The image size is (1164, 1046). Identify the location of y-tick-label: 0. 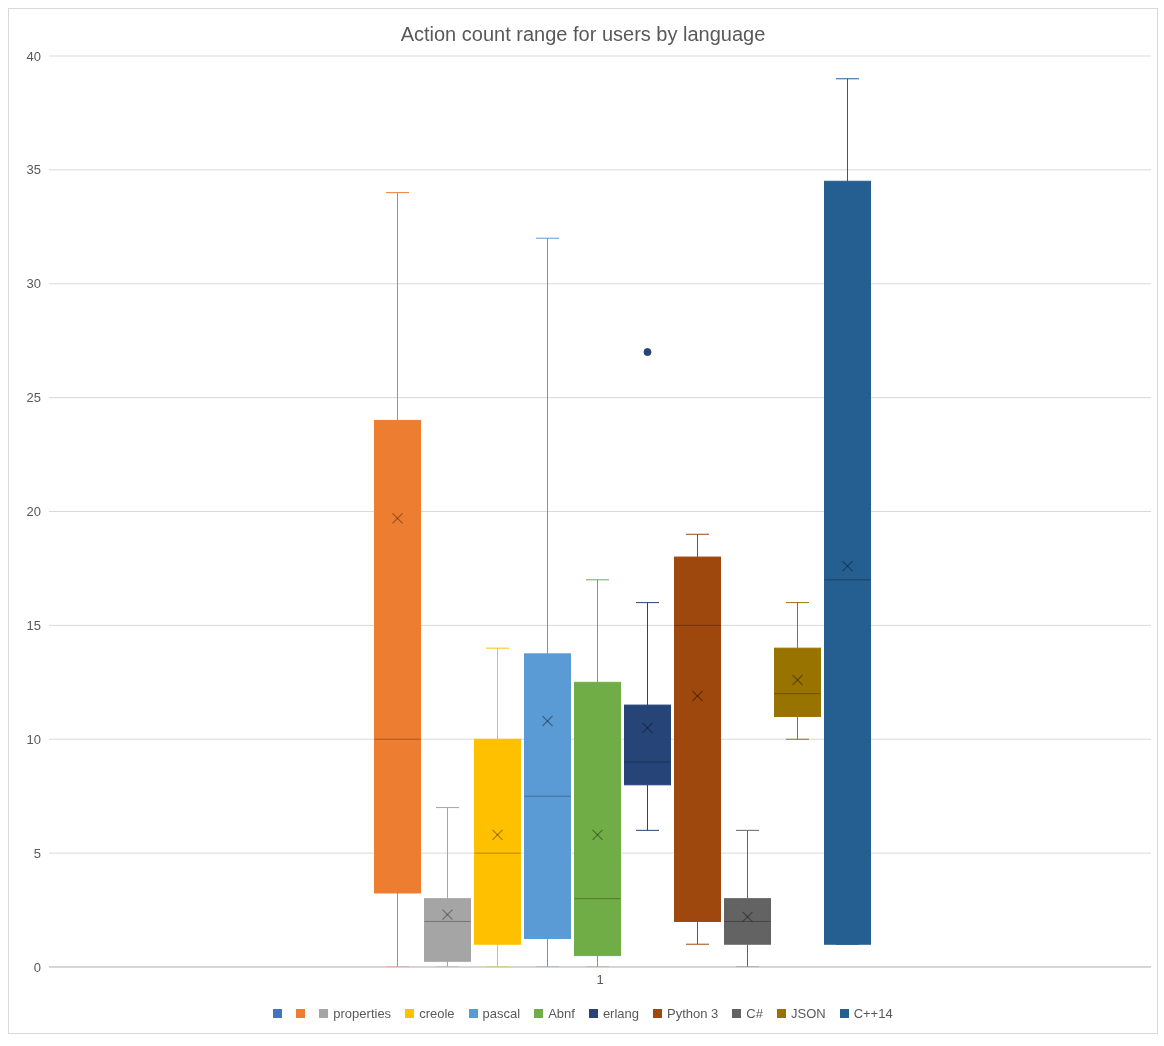
(37, 967).